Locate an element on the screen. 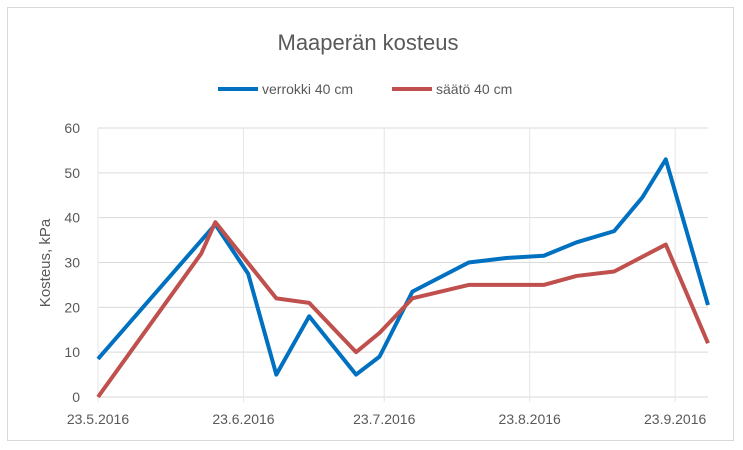 The width and height of the screenshot is (743, 450). chart-title: Maaperän kosteus is located at coordinates (368, 42).